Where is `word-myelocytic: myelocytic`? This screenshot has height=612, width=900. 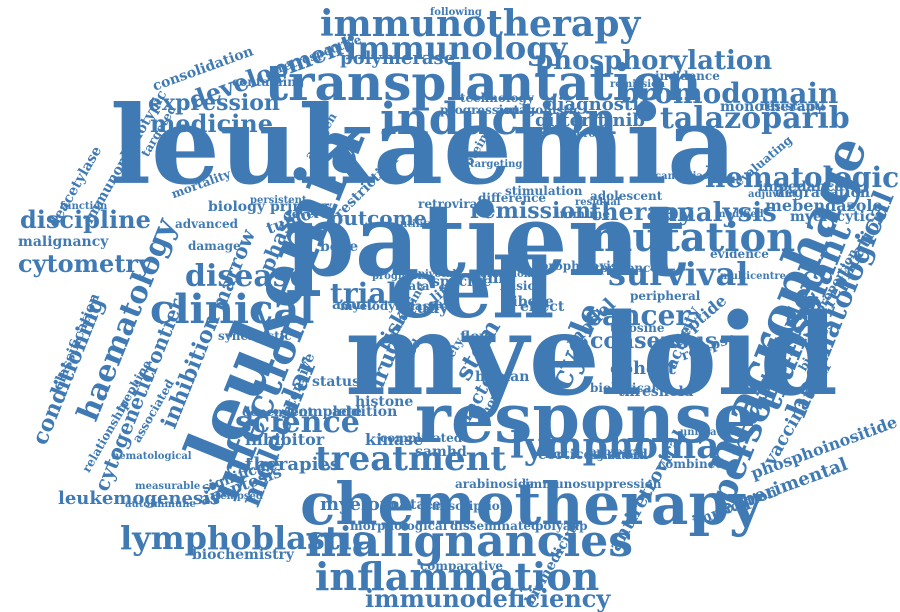 word-myelocytic: myelocytic is located at coordinates (832, 217).